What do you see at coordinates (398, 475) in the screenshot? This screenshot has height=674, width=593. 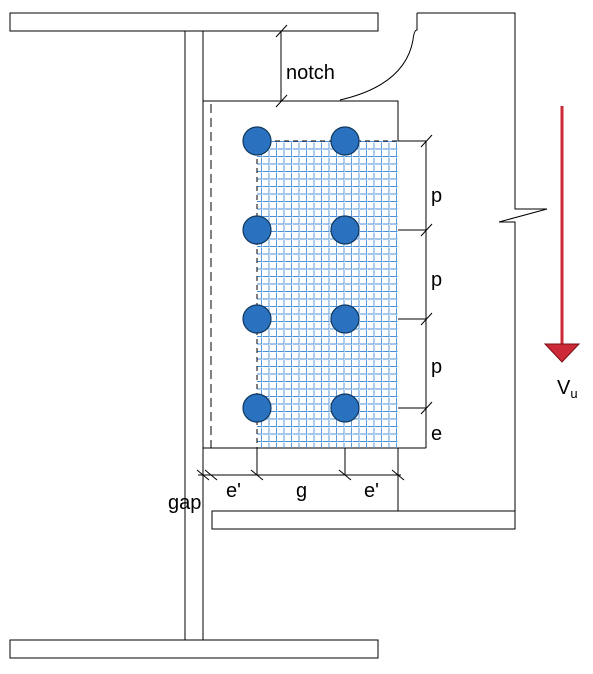 I see `tick-plate-edge` at bounding box center [398, 475].